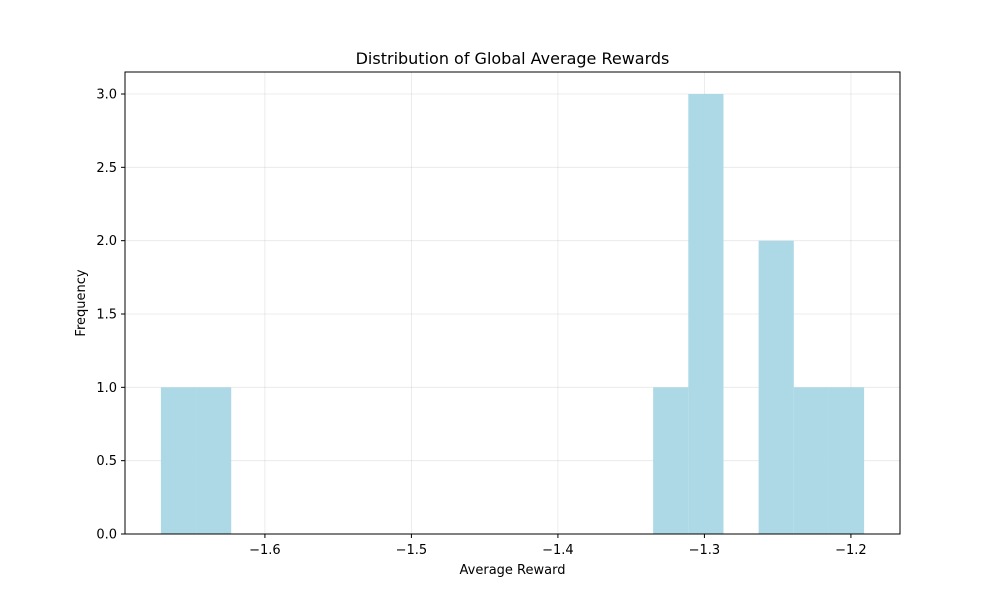 The image size is (1000, 604). Describe the element at coordinates (106, 95) in the screenshot. I see `y-tick-label: 3.0` at that location.